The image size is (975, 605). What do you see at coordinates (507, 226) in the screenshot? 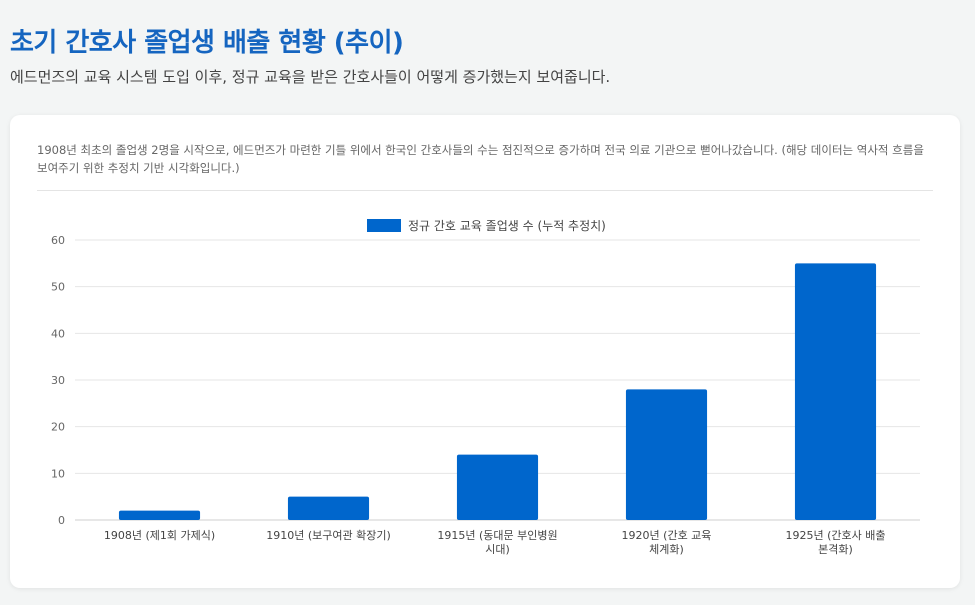
I see `legend-label: 정규 간호 교육 졸업생 수 (누적 추정치)` at bounding box center [507, 226].